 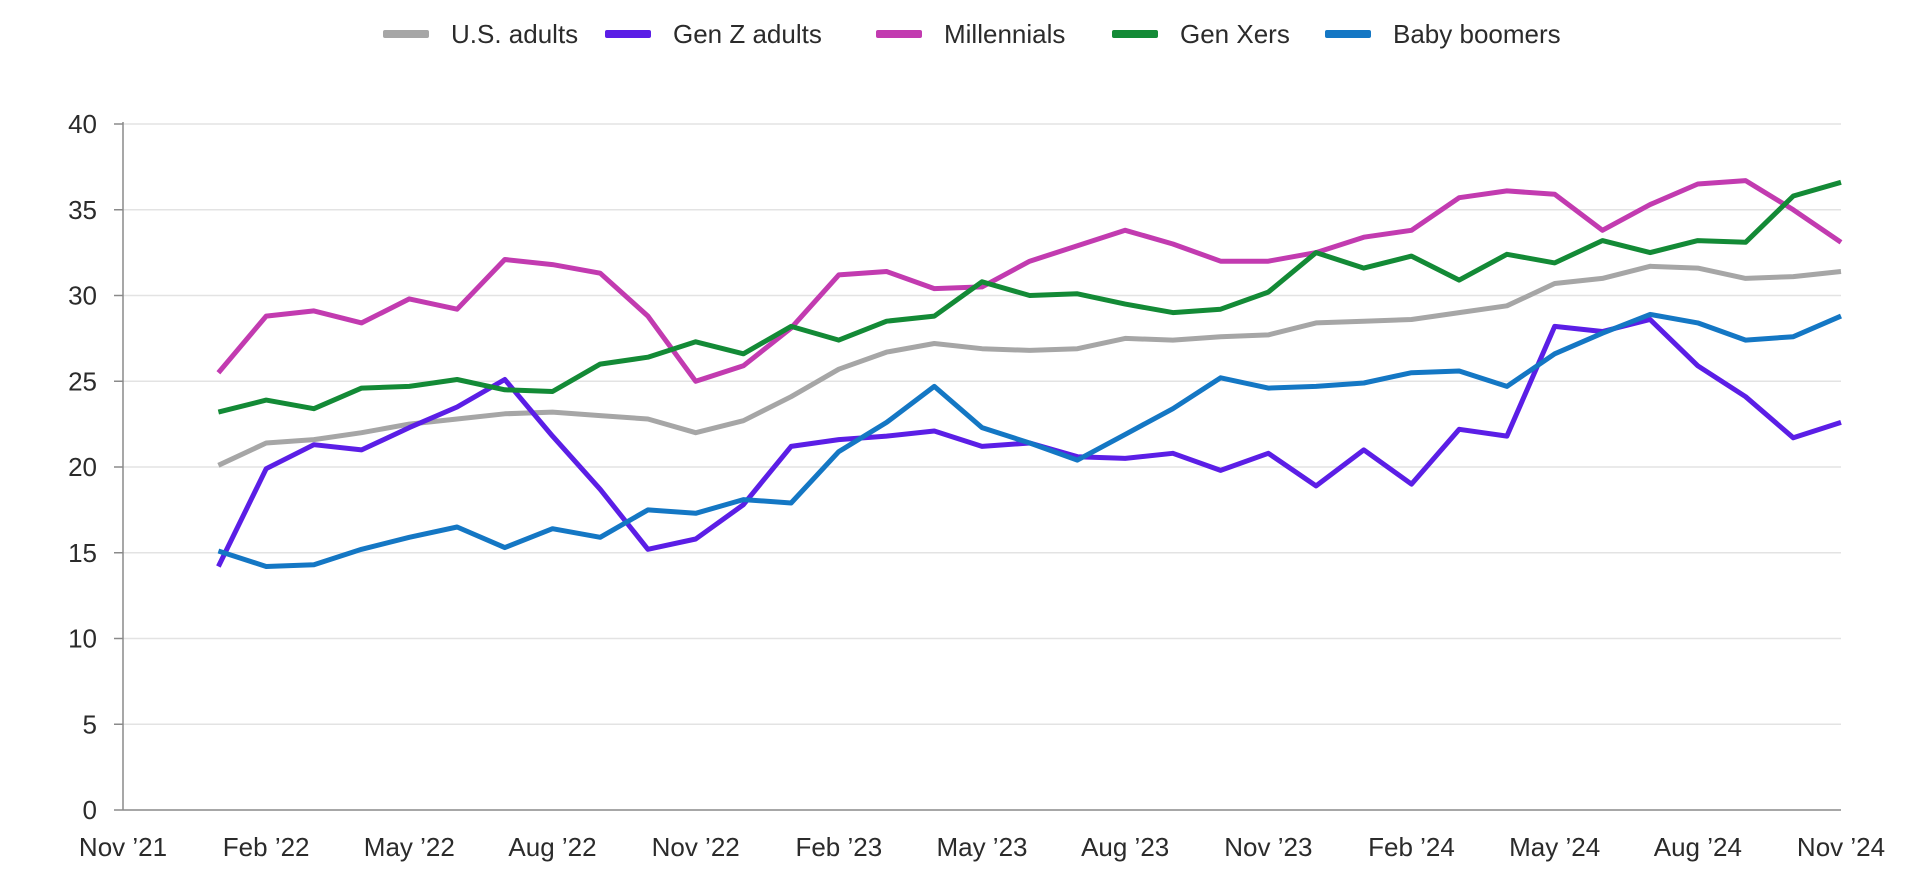 What do you see at coordinates (123, 847) in the screenshot?
I see `x-tick-label-0: Nov ’21` at bounding box center [123, 847].